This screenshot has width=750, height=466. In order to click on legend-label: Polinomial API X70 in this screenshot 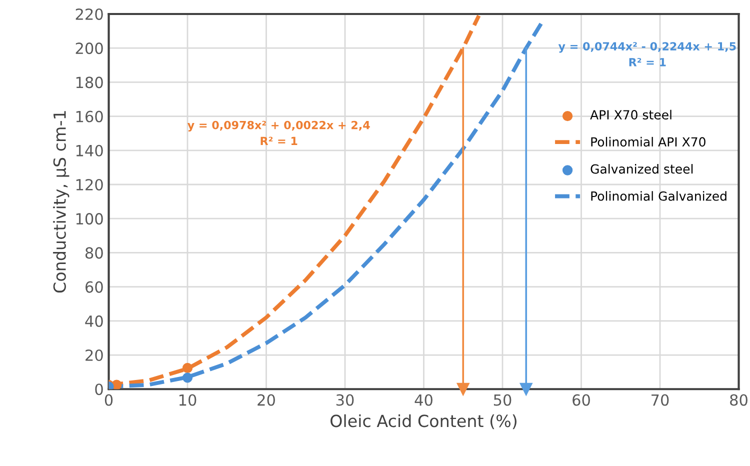, I will do `click(648, 141)`.